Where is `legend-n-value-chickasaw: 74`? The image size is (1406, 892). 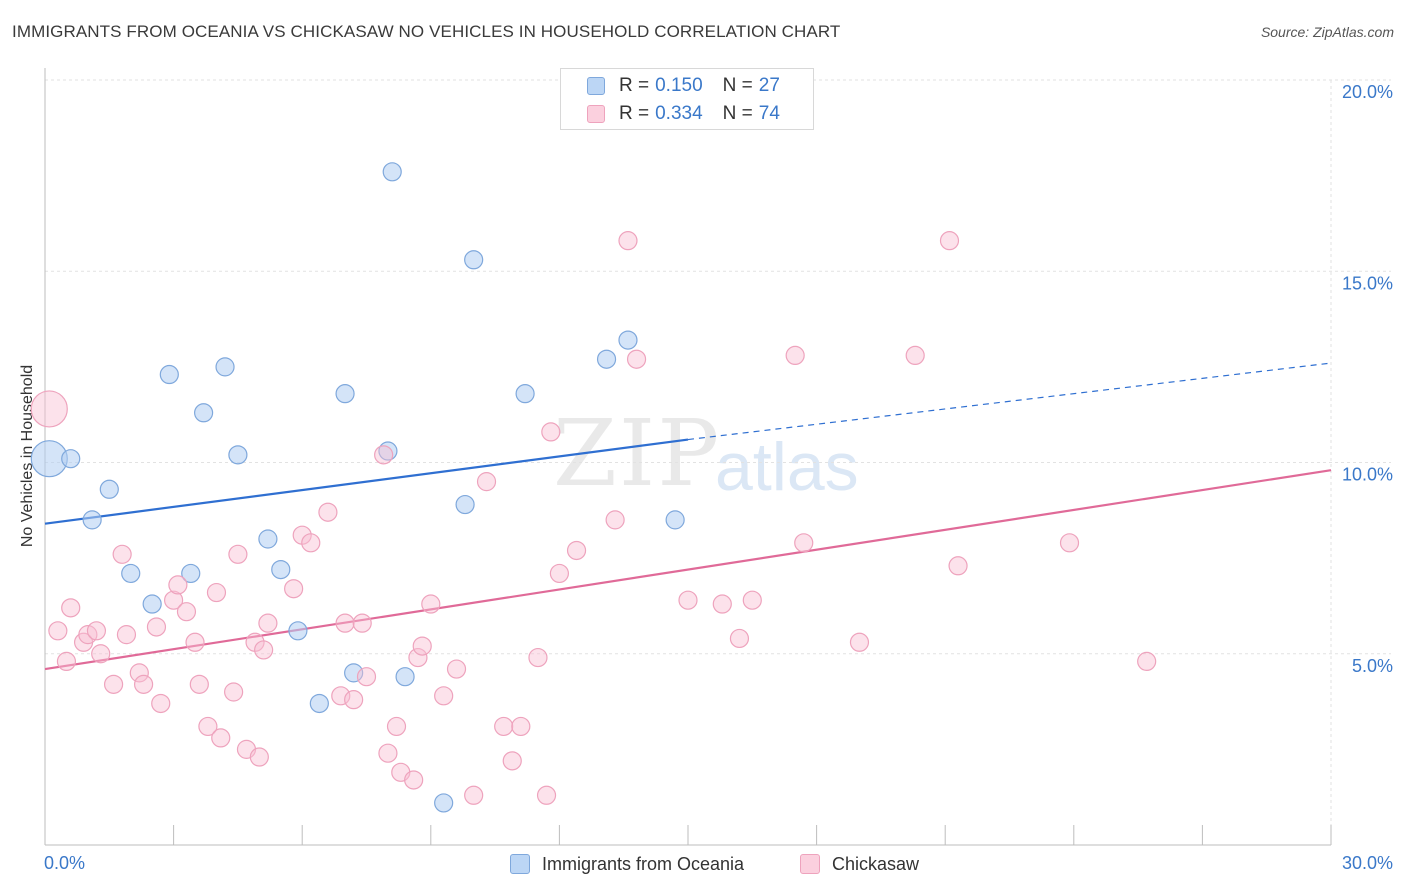
legend-n-value-chickasaw: 74 is located at coordinates (769, 113).